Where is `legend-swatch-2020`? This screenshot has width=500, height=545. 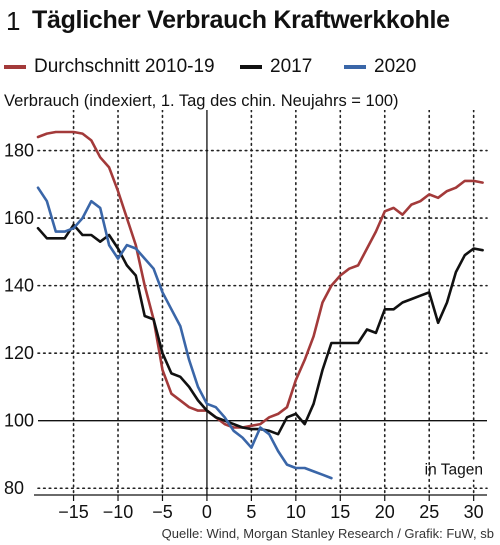 legend-swatch-2020 is located at coordinates (355, 67).